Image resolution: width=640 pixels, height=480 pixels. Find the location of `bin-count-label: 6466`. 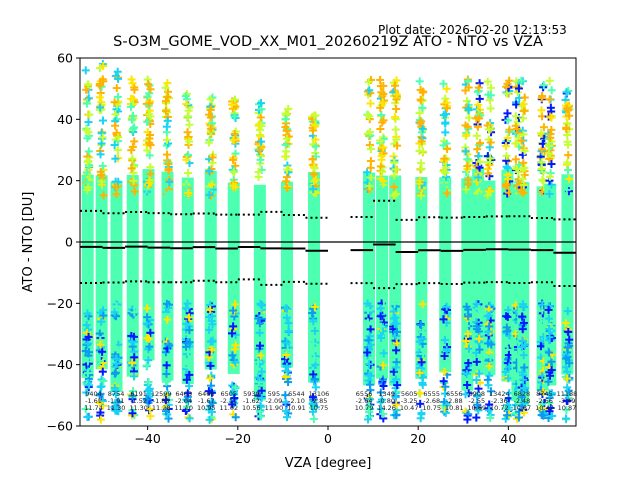

bin-count-label: 6466 is located at coordinates (206, 394).